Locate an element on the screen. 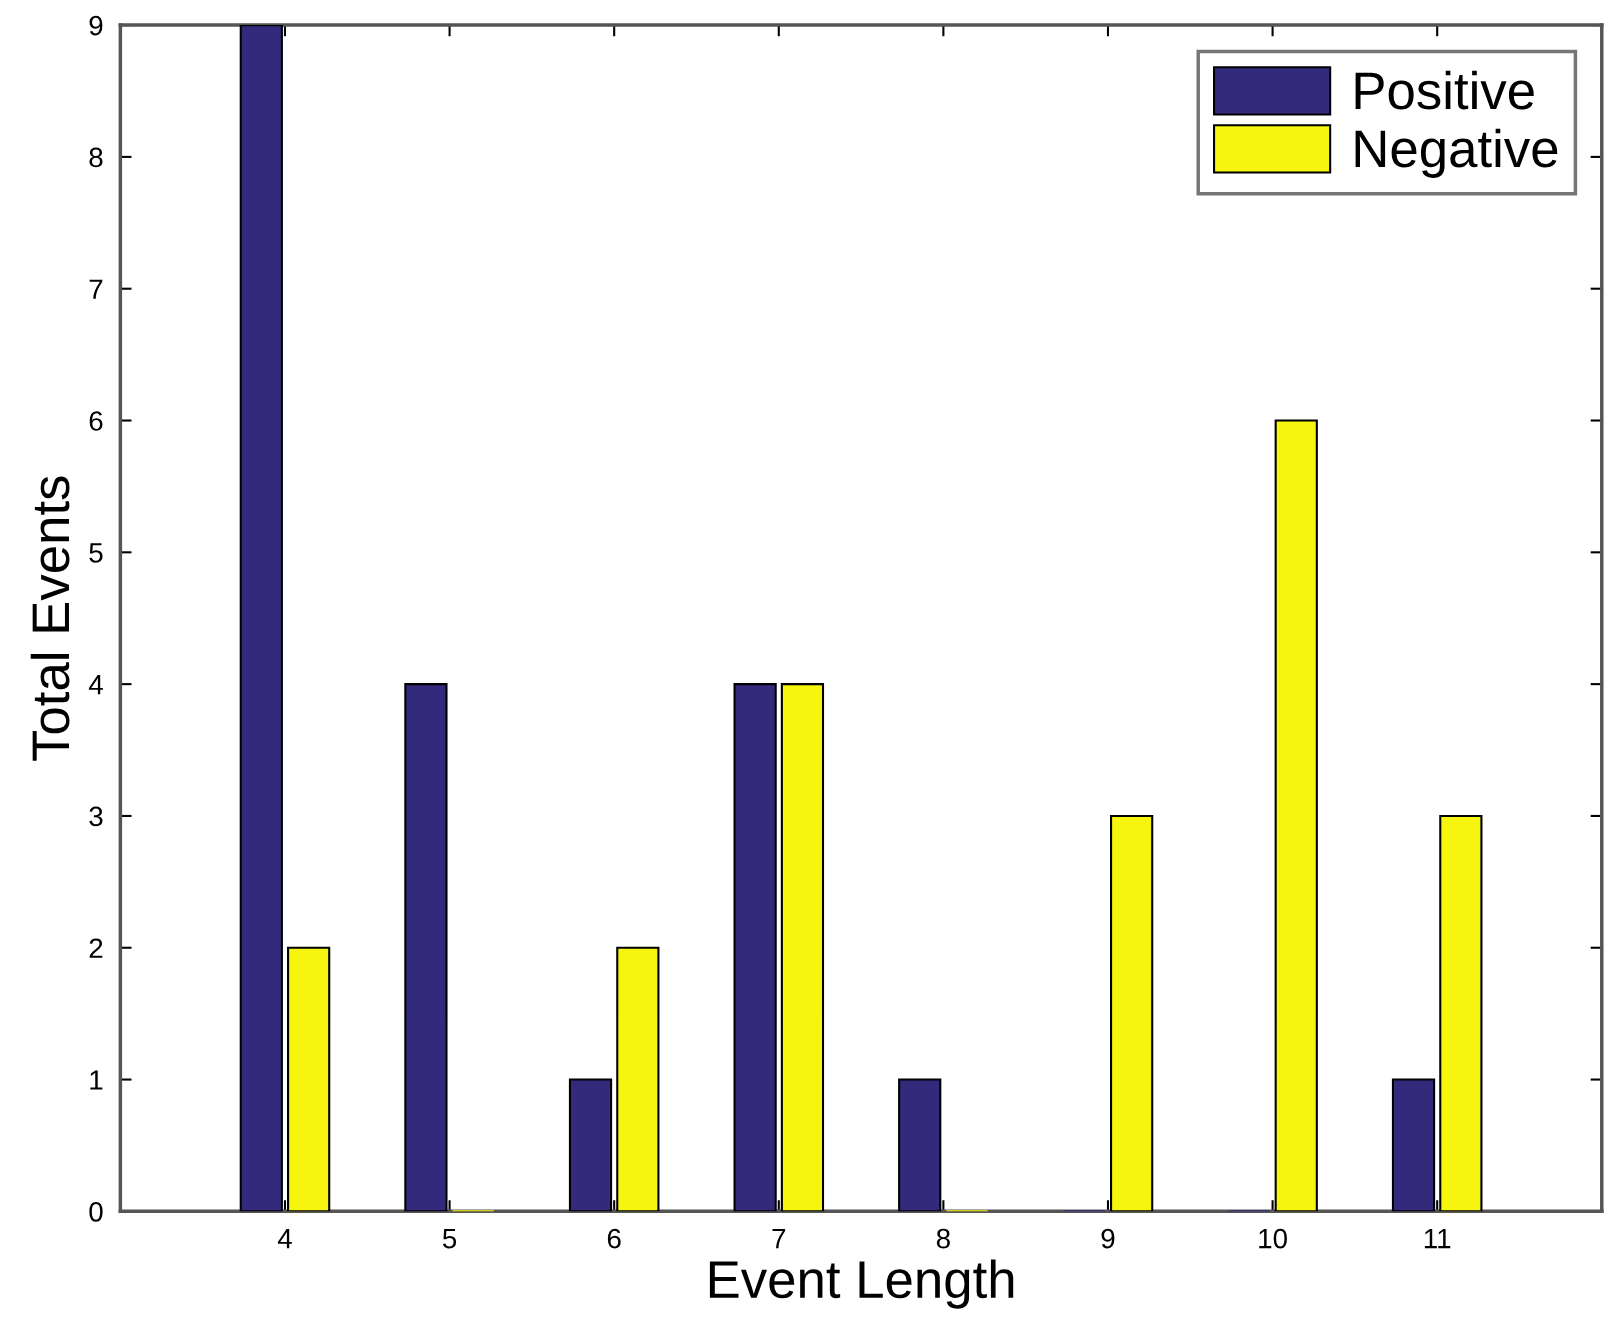 This screenshot has width=1605, height=1321. y-tick-label: 4 is located at coordinates (95, 685).